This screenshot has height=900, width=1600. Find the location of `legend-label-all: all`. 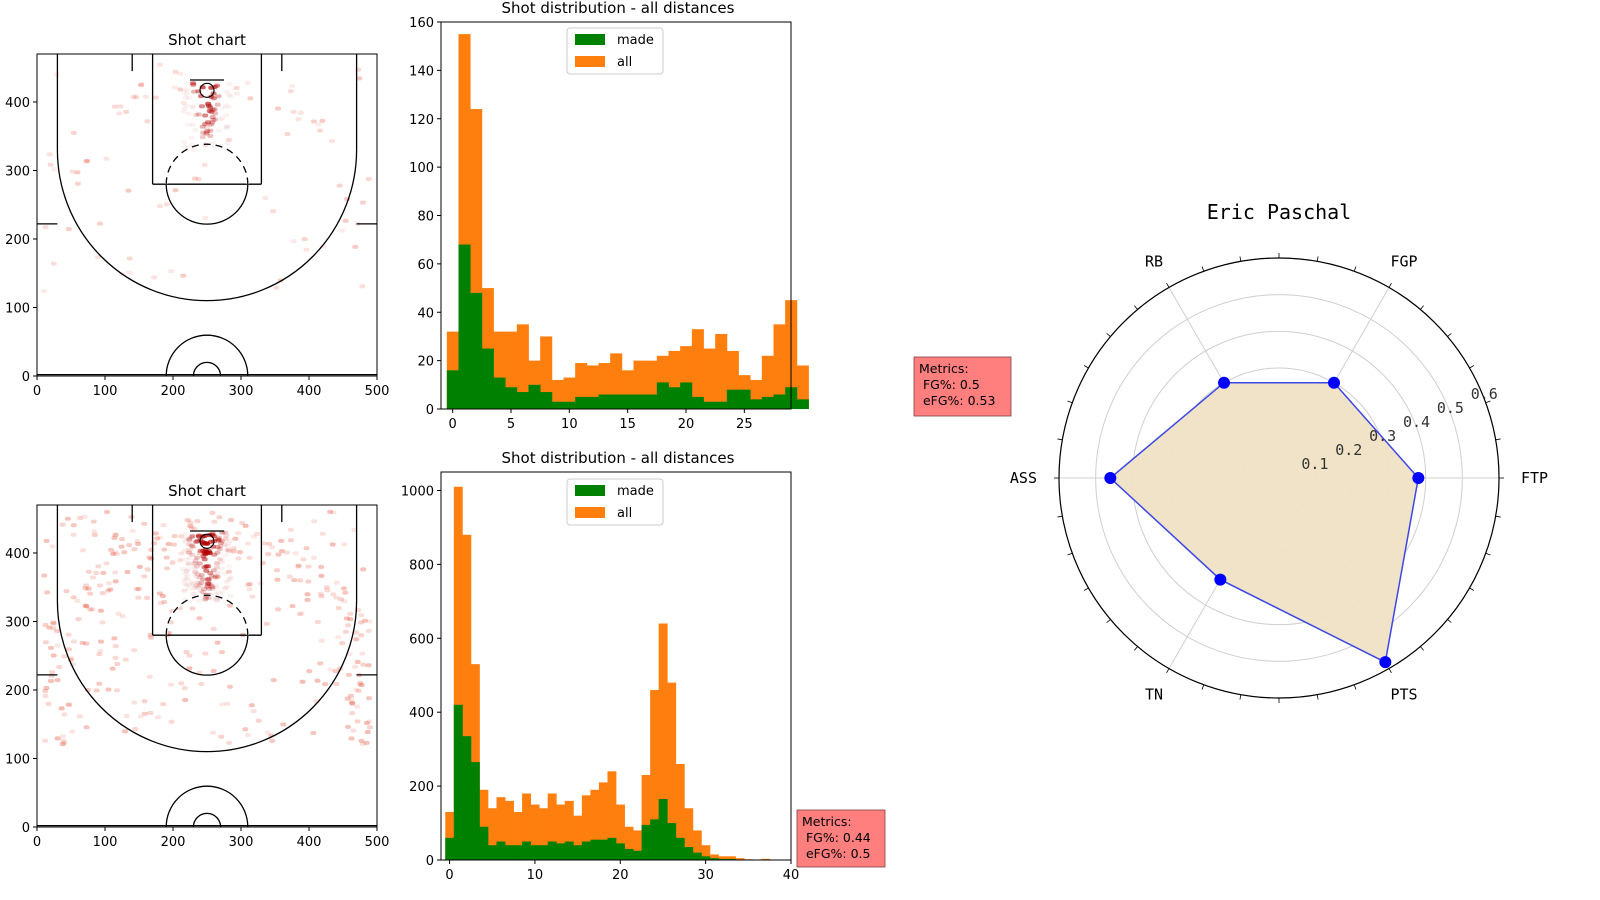

legend-label-all: all is located at coordinates (624, 62).